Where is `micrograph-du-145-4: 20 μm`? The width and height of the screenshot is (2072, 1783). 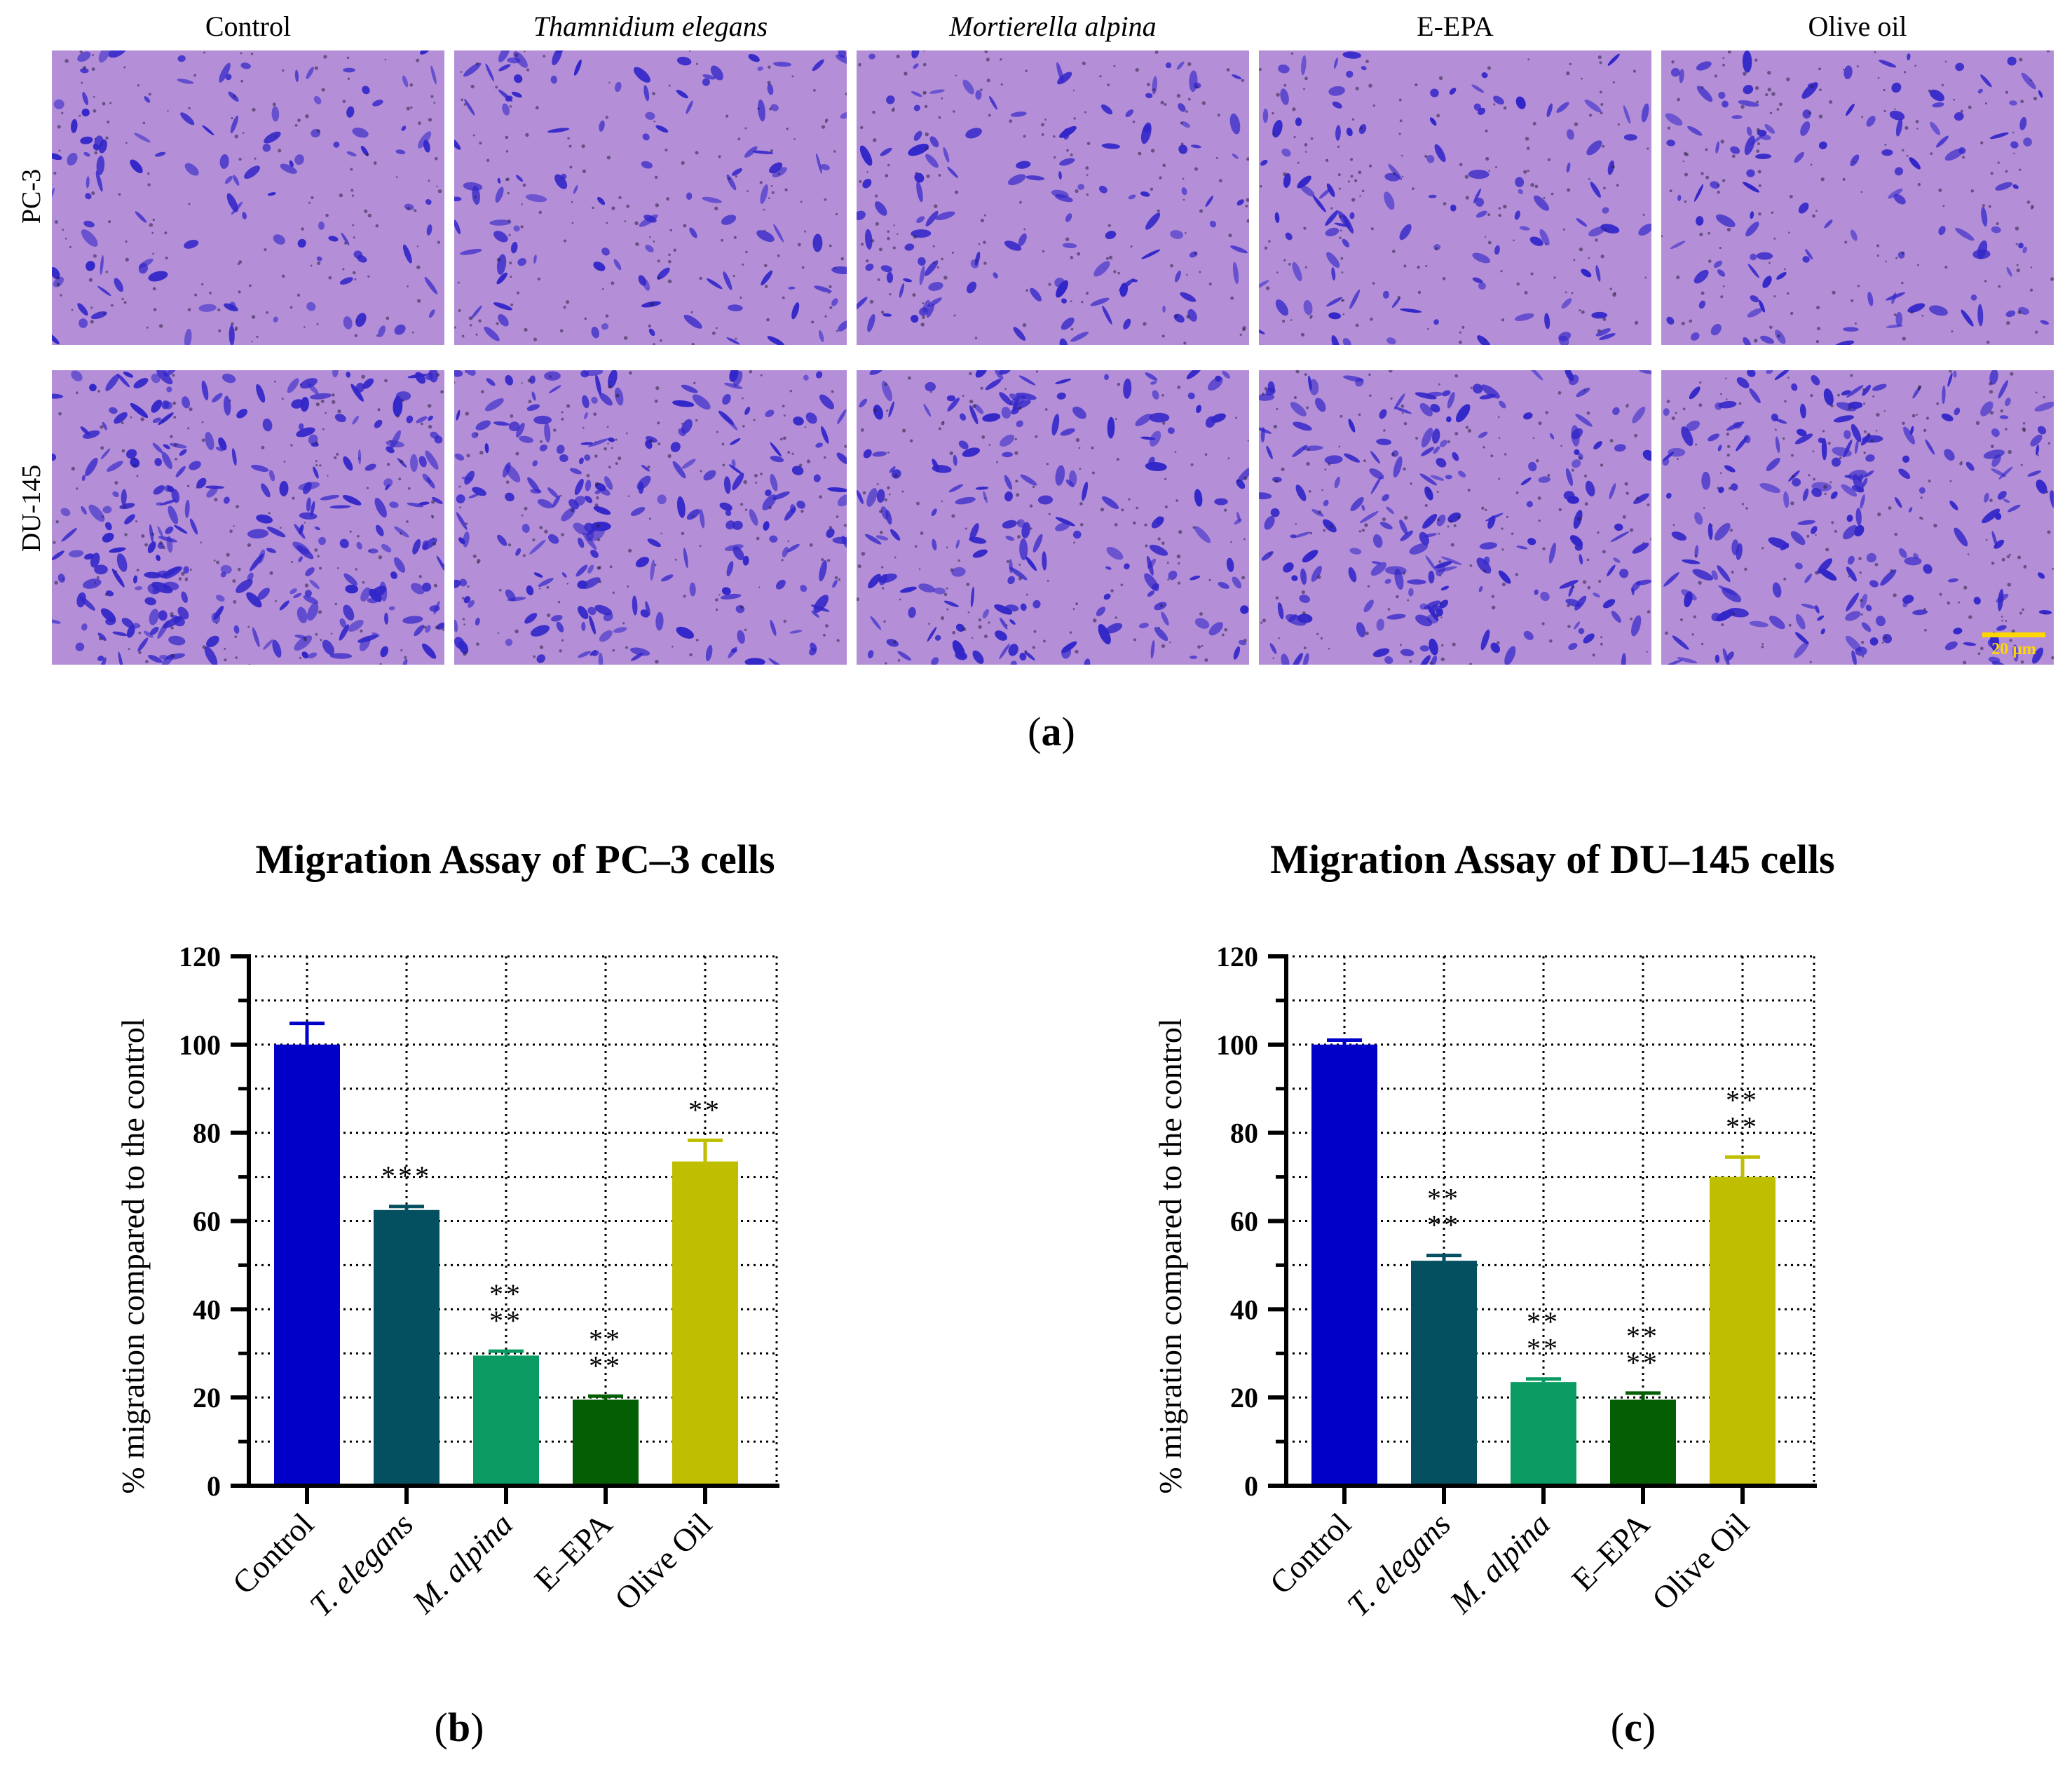
micrograph-du-145-4: 20 μm is located at coordinates (1857, 517).